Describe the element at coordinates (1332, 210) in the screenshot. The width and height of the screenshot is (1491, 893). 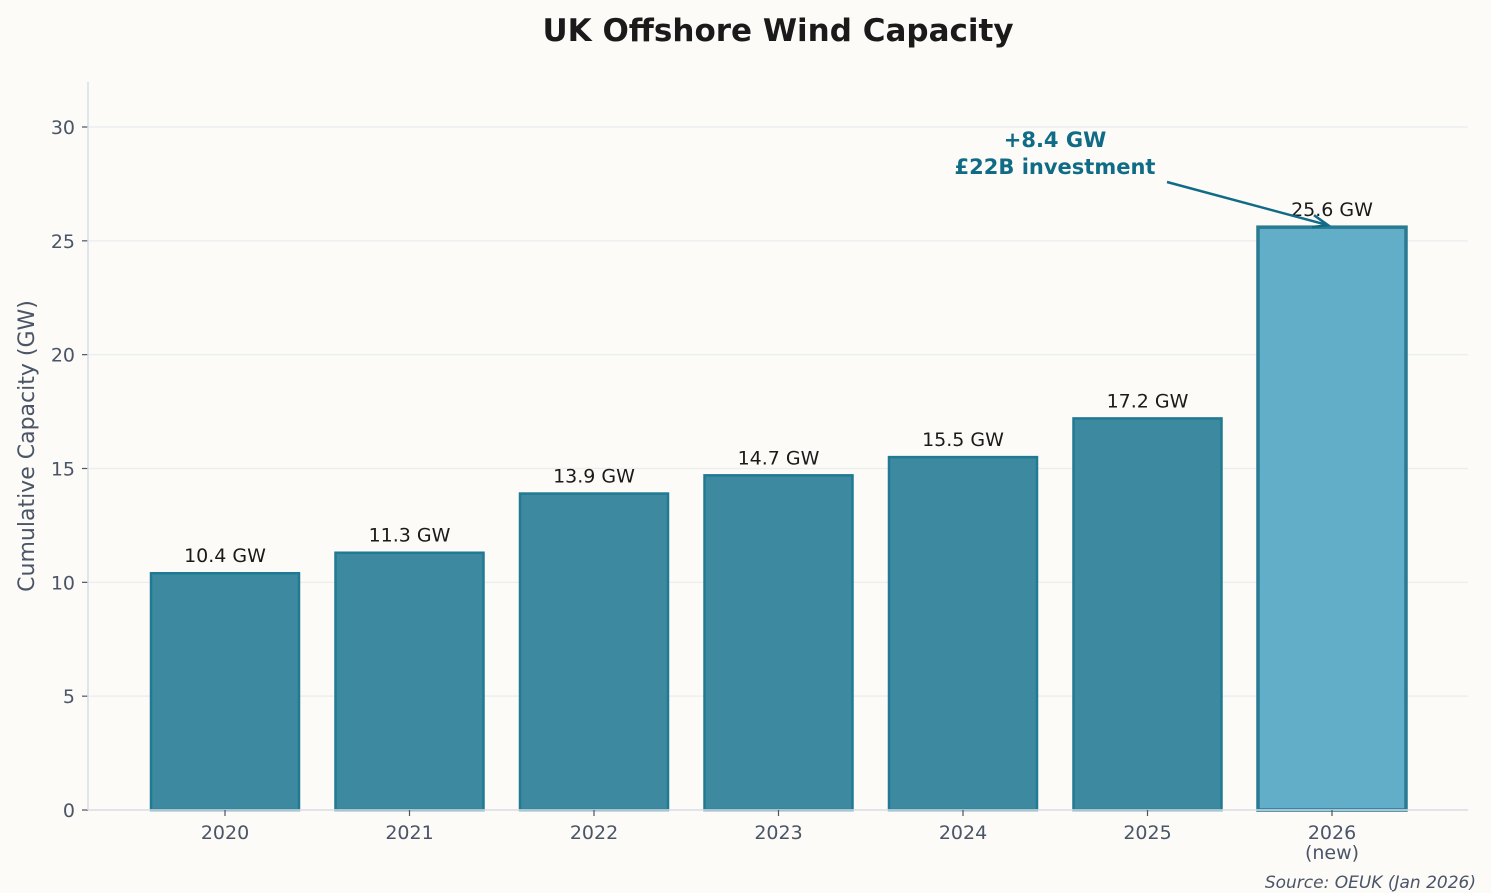
I see `data-label: 25.6 GW` at that location.